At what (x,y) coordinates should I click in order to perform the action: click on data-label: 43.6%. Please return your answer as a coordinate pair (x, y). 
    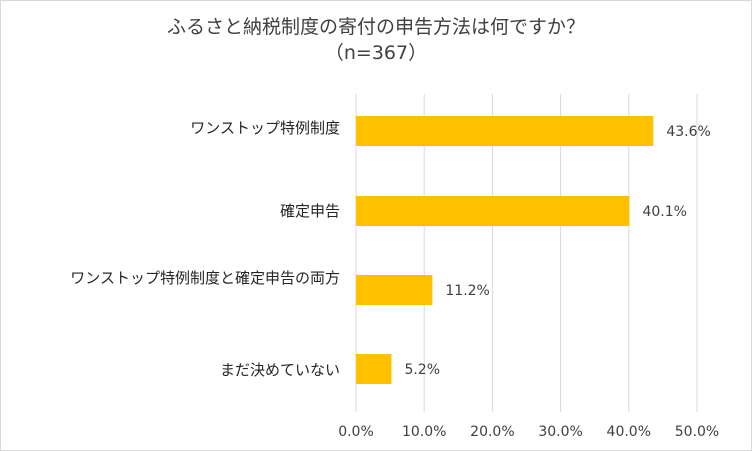
    Looking at the image, I should click on (688, 132).